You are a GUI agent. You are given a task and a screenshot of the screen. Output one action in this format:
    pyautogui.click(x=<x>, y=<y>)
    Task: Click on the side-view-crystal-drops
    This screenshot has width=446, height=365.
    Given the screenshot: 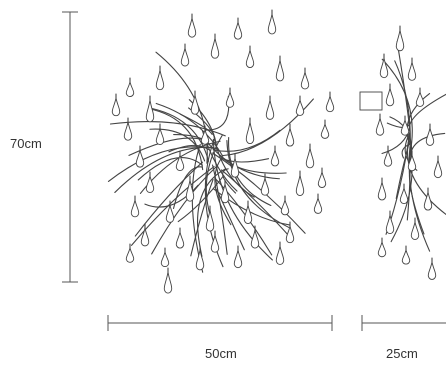 What is the action you would take?
    pyautogui.click(x=409, y=152)
    